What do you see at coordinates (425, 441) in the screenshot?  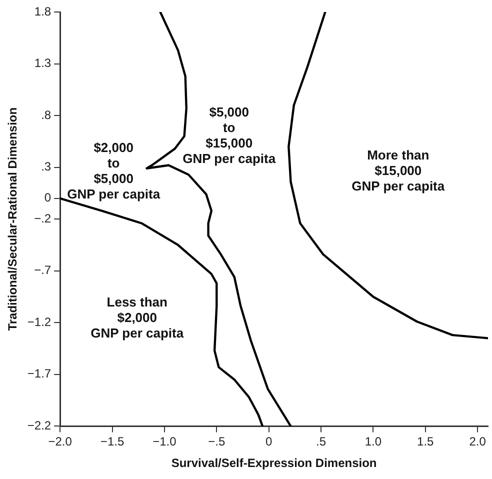 I see `x-tick-label: 1.5` at bounding box center [425, 441].